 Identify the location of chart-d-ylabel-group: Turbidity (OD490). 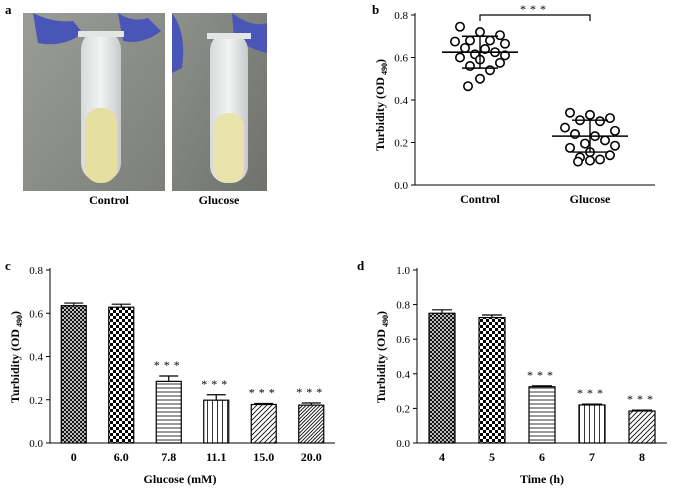
(382, 357).